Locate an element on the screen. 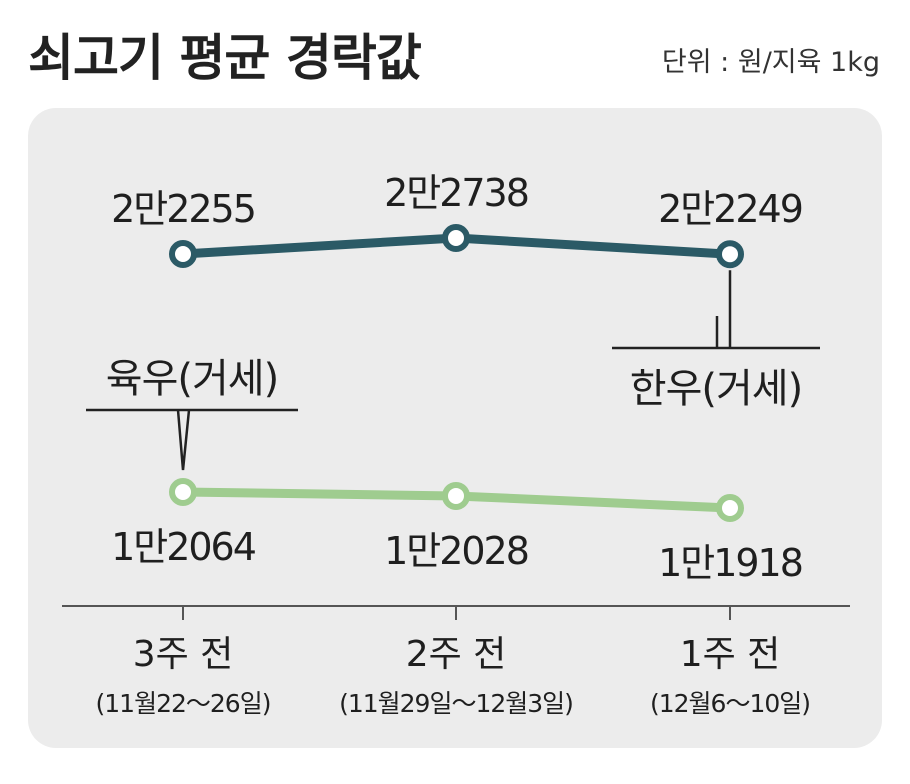  series-label-yugwoo: 육우(거세) is located at coordinates (192, 379).